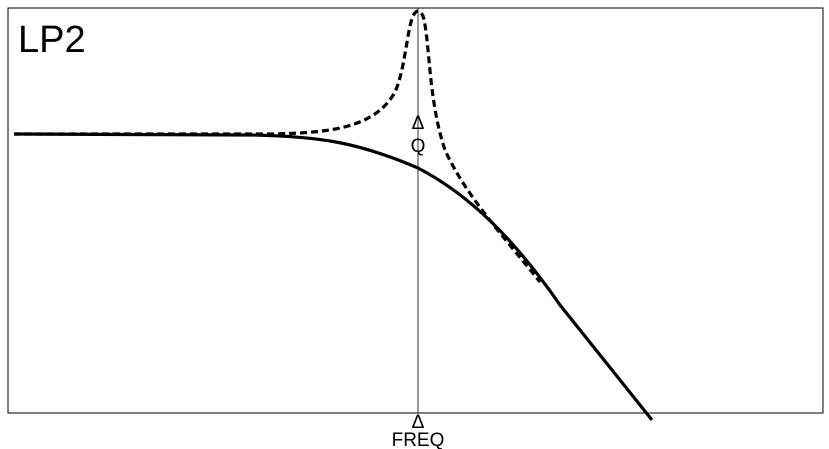 Image resolution: width=829 pixels, height=449 pixels. I want to click on freq-marker-triangle-icon: Δ, so click(418, 422).